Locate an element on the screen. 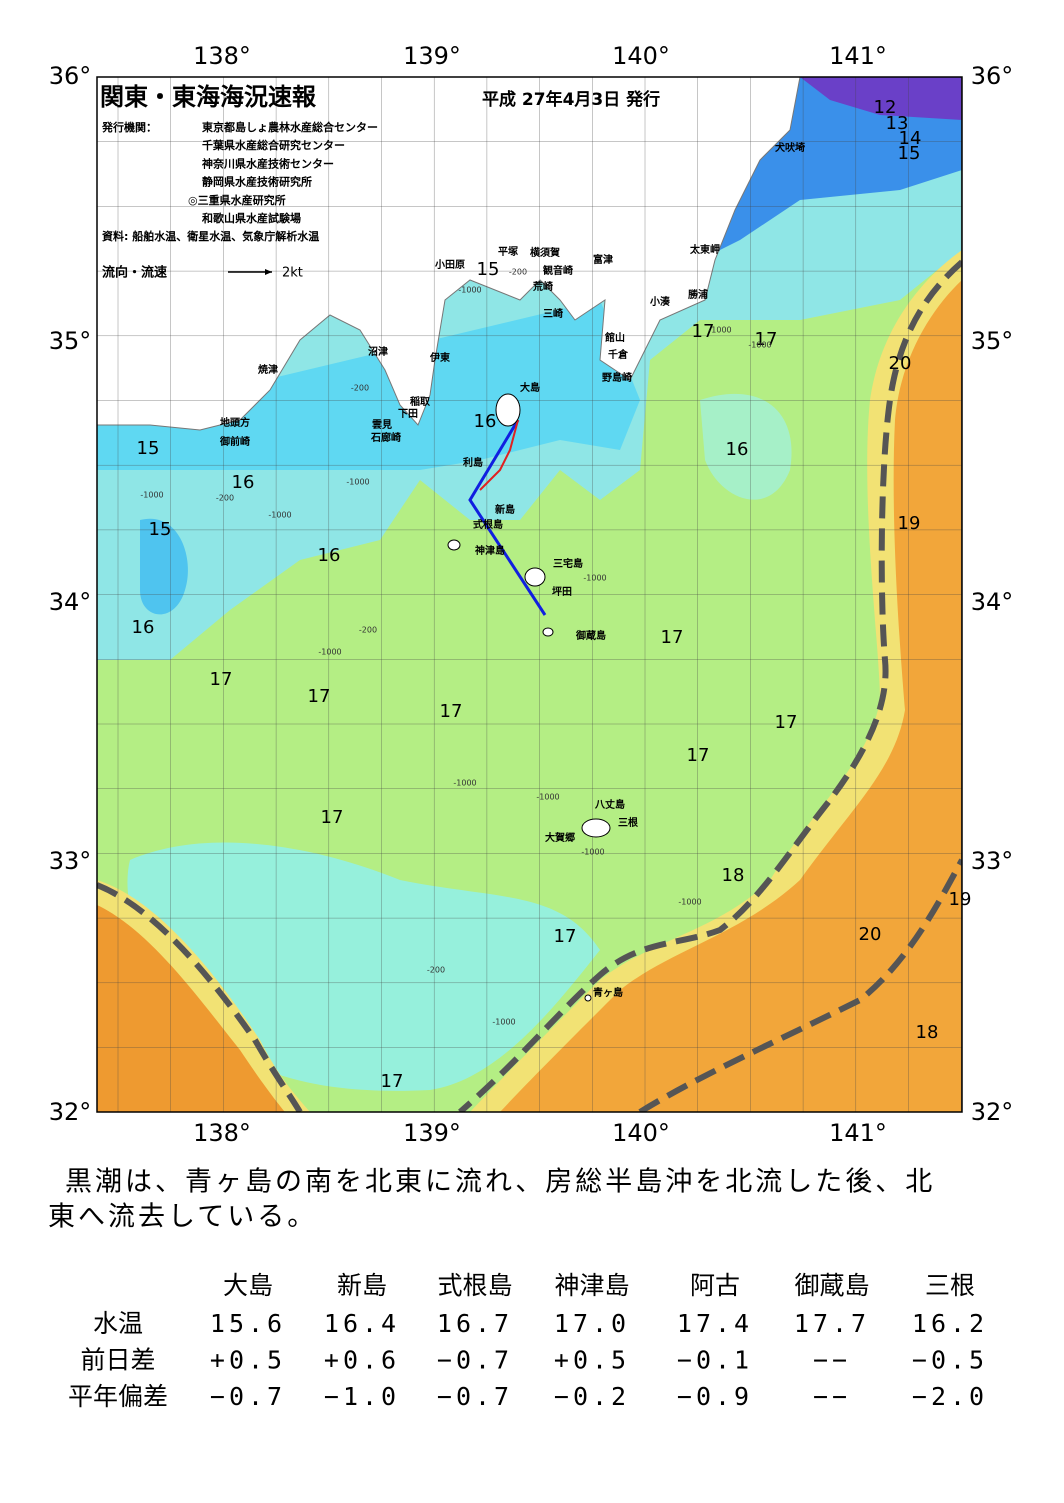 The width and height of the screenshot is (1064, 1503). place-name: 伊東 is located at coordinates (439, 357).